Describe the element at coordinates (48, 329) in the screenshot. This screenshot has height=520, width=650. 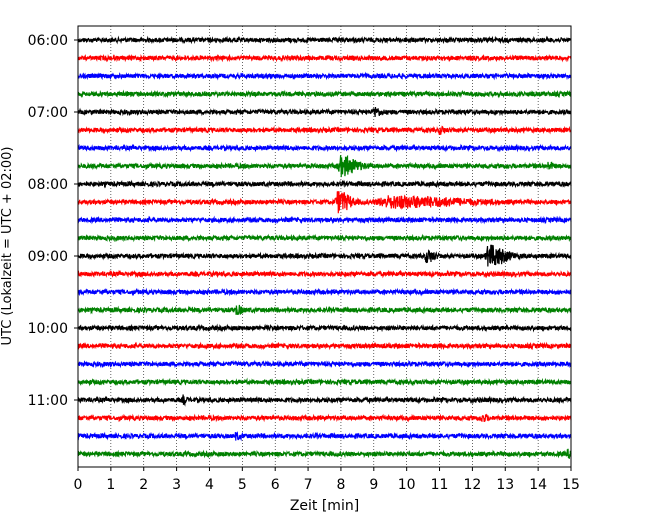
I see `y-tick-label: 10:00` at that location.